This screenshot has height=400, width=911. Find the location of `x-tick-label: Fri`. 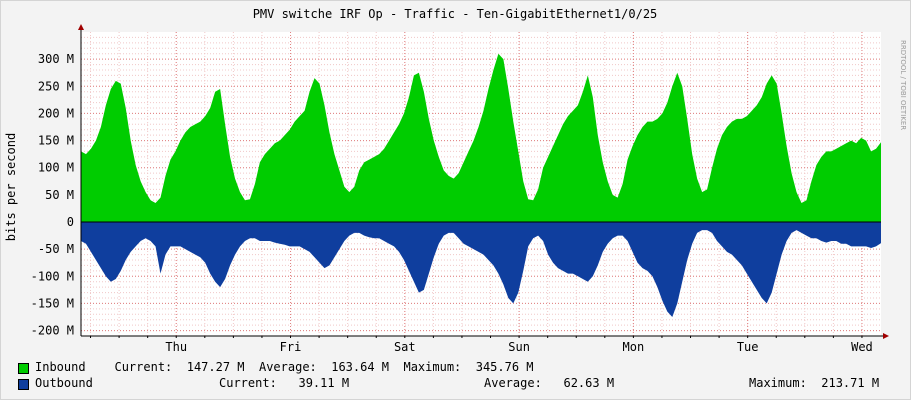

x-tick-label: Fri is located at coordinates (291, 347).